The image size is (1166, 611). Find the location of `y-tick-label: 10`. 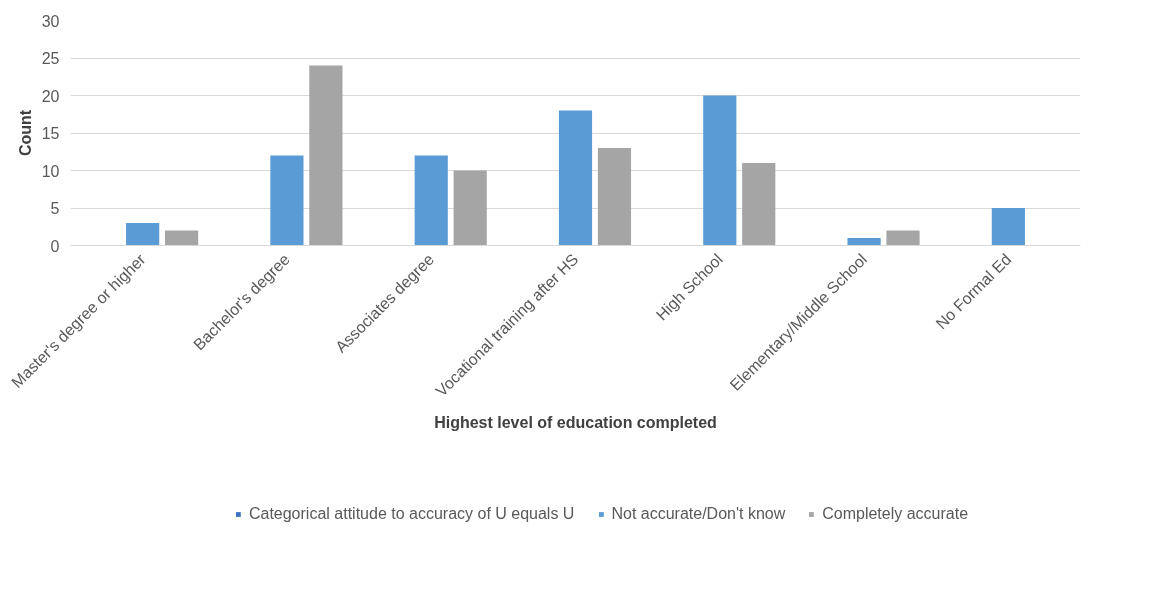

y-tick-label: 10 is located at coordinates (50, 171).